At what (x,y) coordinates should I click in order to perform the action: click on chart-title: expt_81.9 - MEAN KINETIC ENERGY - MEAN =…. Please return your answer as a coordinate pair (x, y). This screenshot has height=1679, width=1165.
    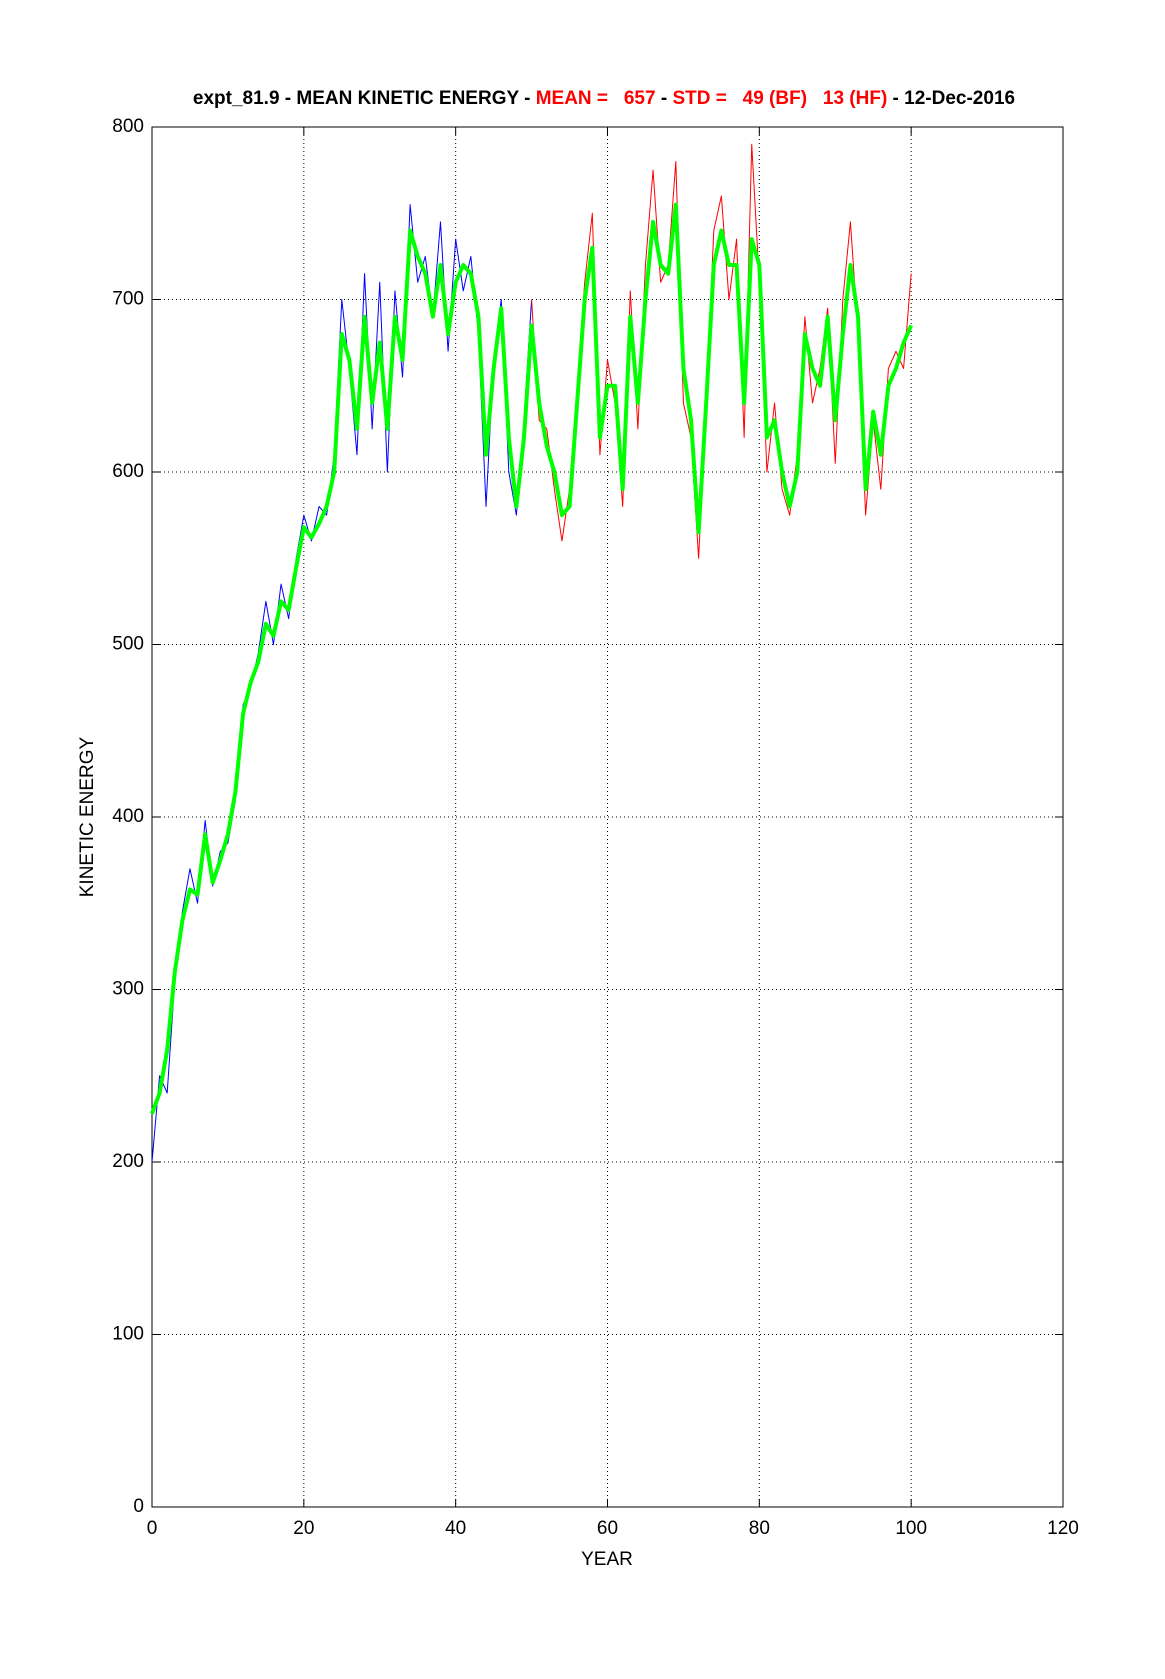
    Looking at the image, I should click on (604, 98).